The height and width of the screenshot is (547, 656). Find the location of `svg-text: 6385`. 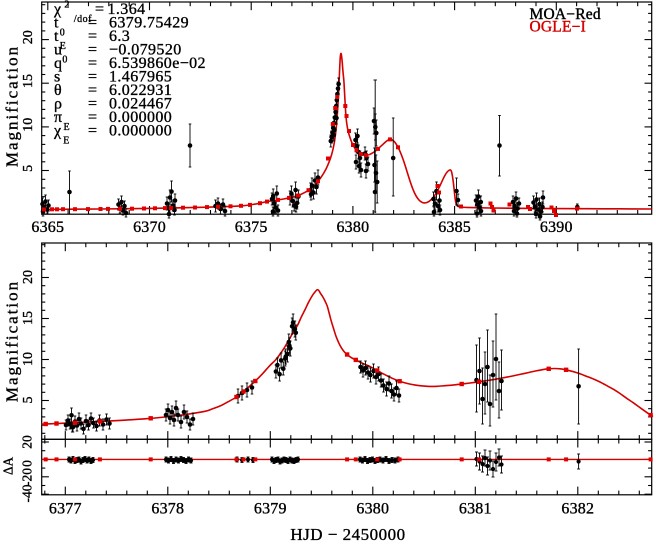

svg-text: 6385 is located at coordinates (454, 227).